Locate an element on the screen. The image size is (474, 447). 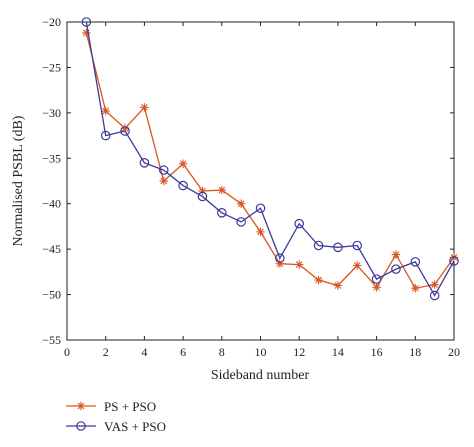
legend-marker-ps-pso is located at coordinates (81, 406).